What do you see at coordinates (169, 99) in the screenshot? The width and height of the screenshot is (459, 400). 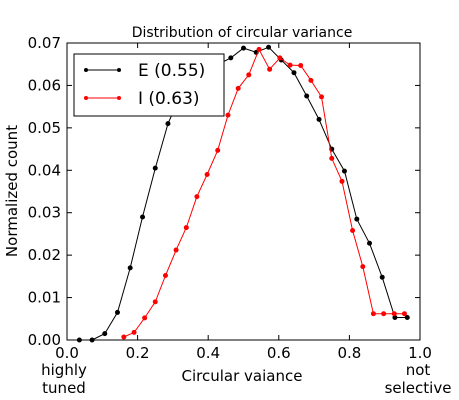 I see `legend-label-1: I (0.63)` at bounding box center [169, 99].